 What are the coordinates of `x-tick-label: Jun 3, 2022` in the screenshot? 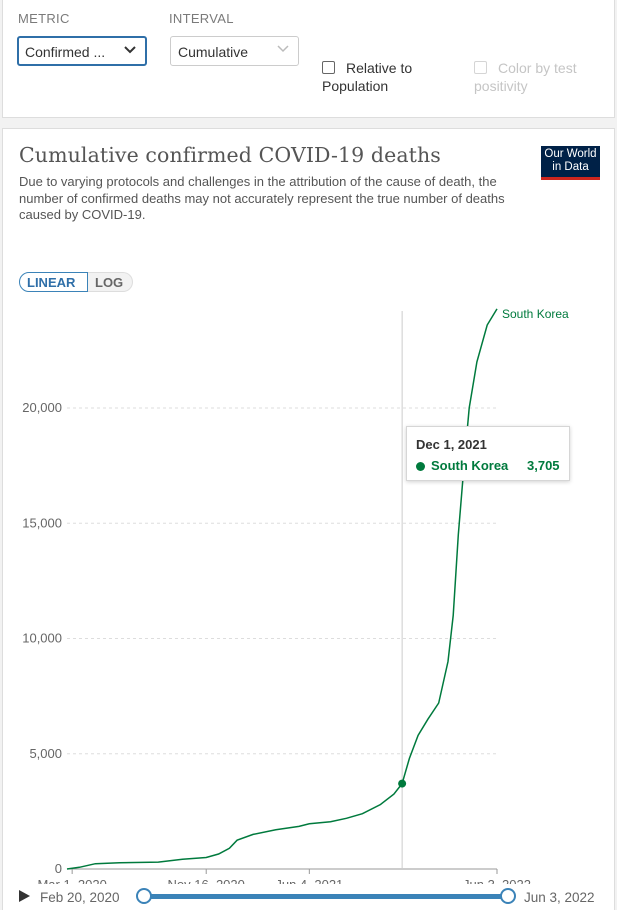 It's located at (497, 880).